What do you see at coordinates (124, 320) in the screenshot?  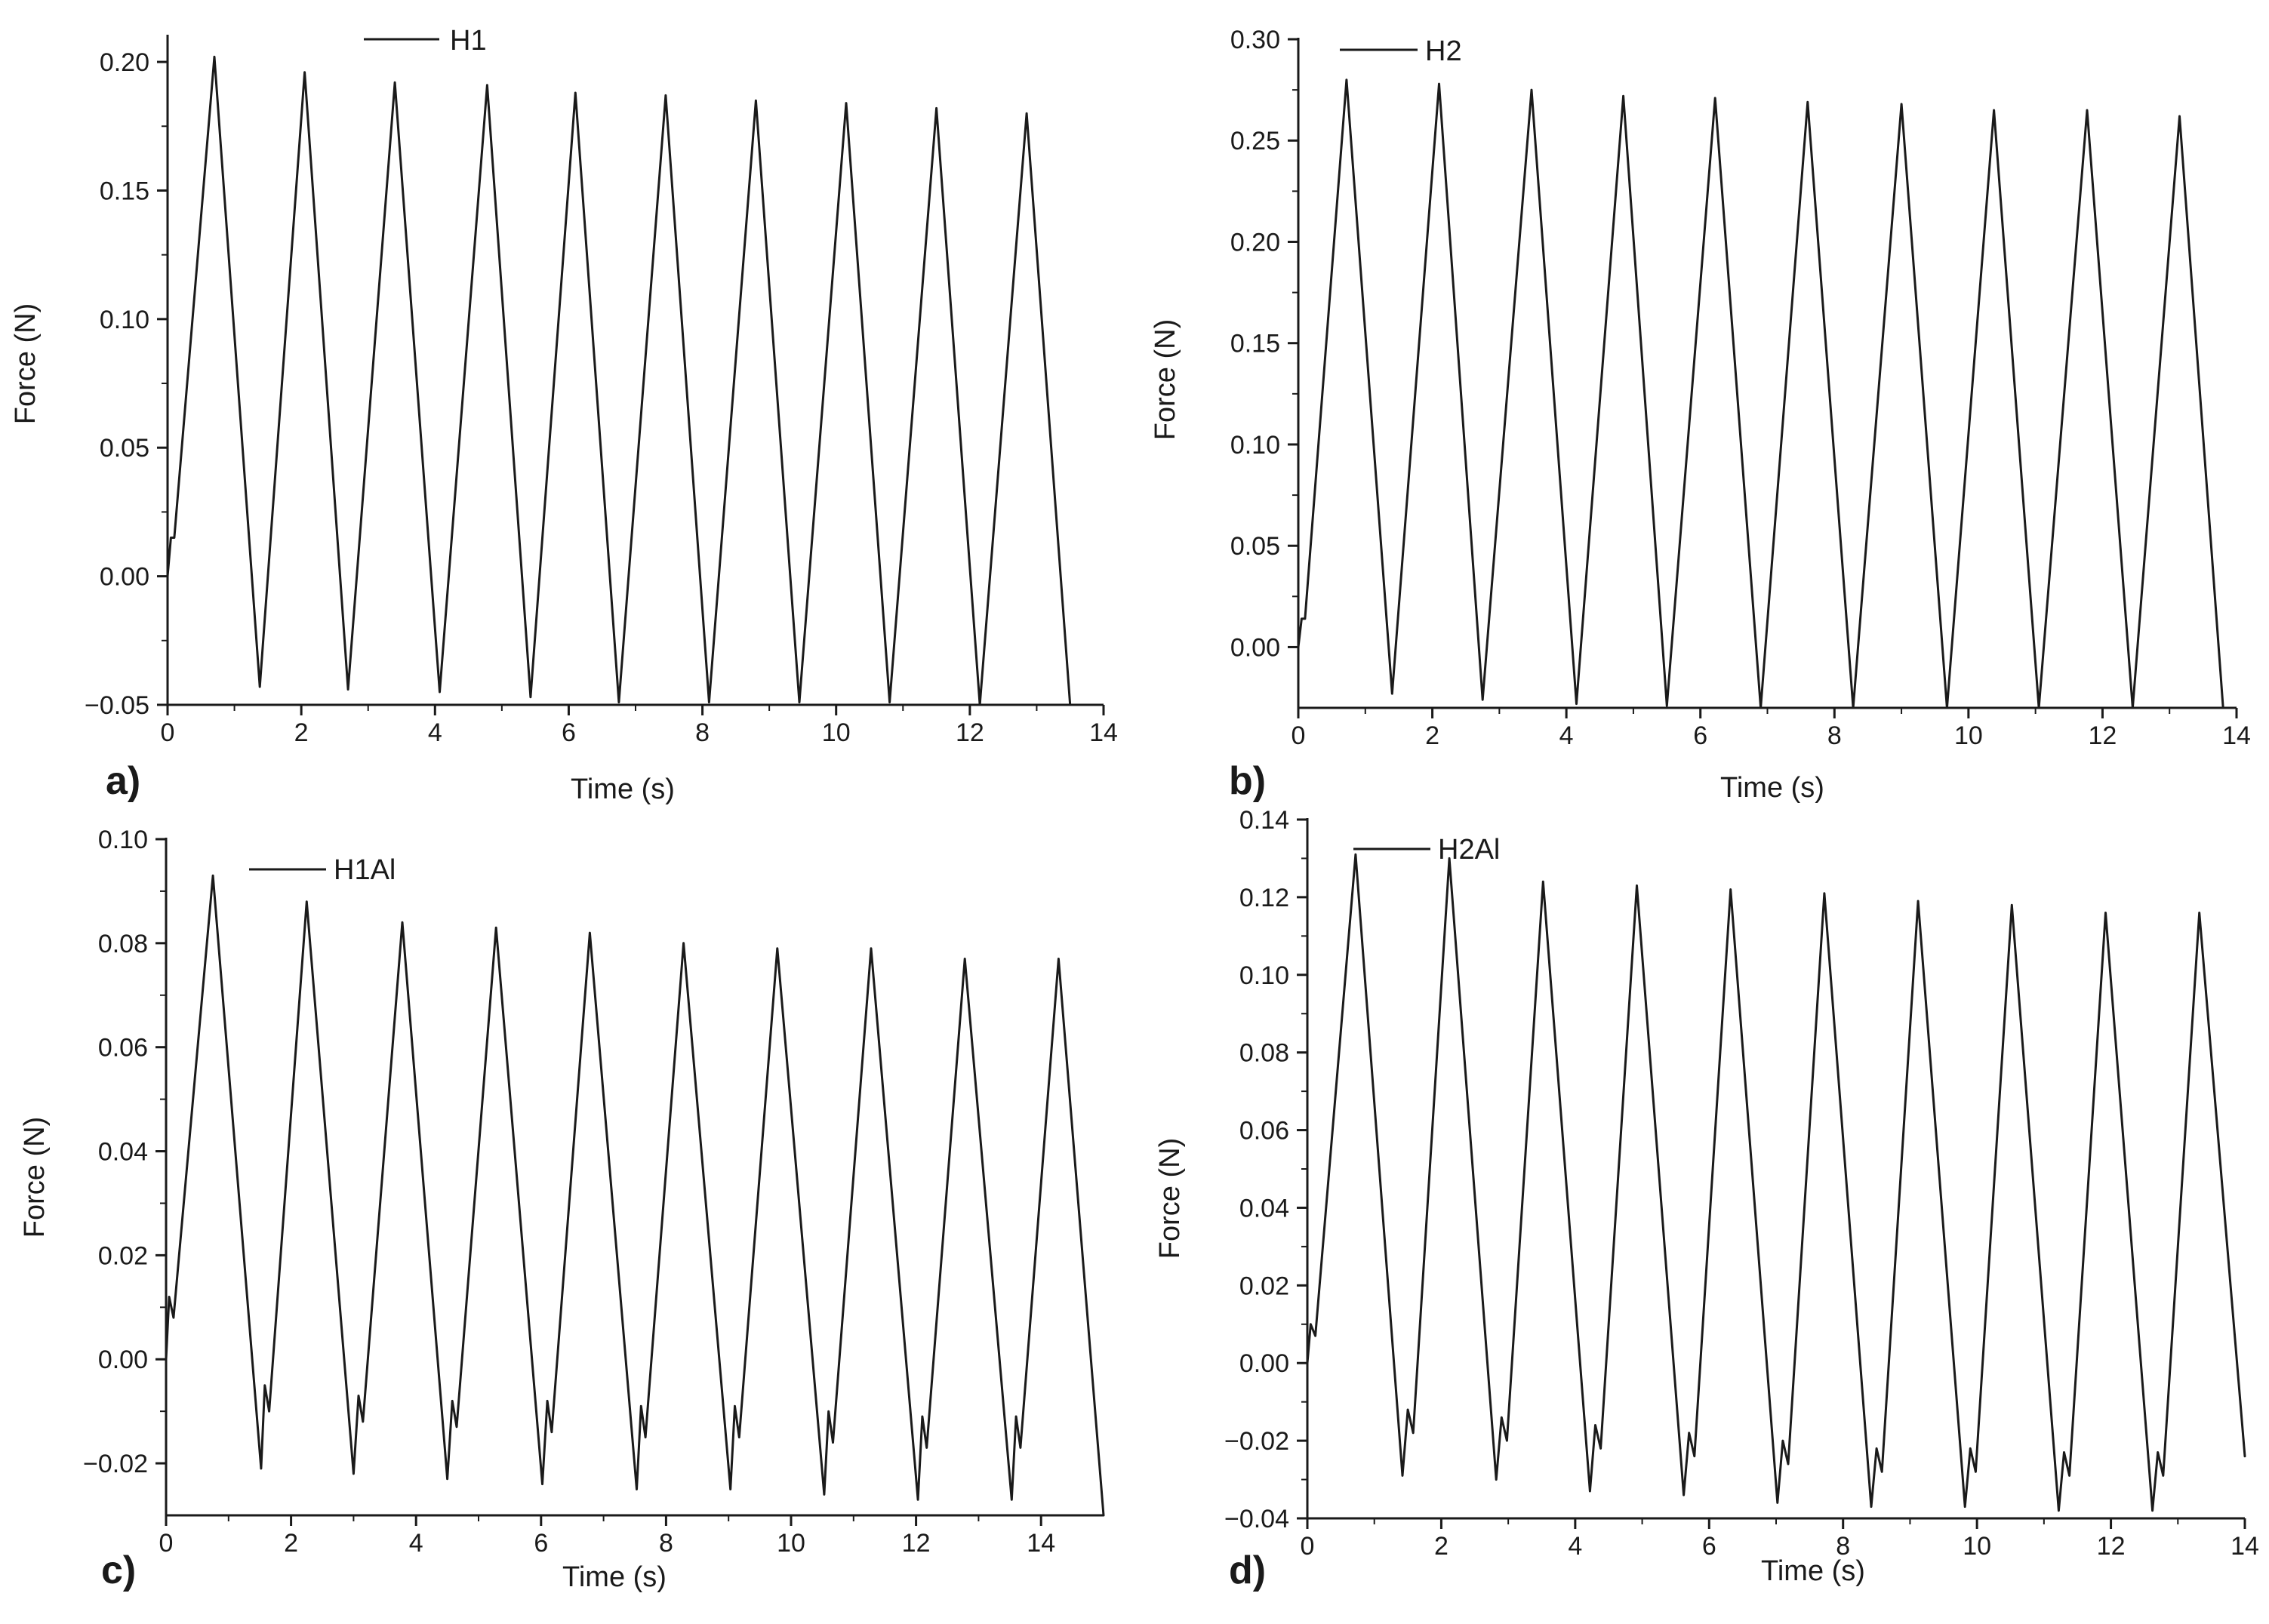 I see `panel-a-y-tick-label: 0.10` at bounding box center [124, 320].